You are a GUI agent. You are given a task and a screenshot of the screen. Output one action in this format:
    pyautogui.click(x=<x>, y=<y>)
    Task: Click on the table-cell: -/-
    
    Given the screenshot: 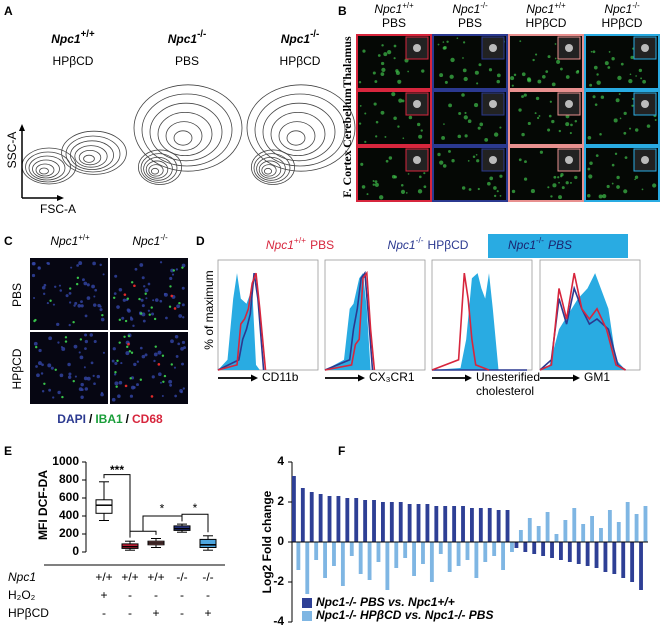 What is the action you would take?
    pyautogui.click(x=207, y=577)
    